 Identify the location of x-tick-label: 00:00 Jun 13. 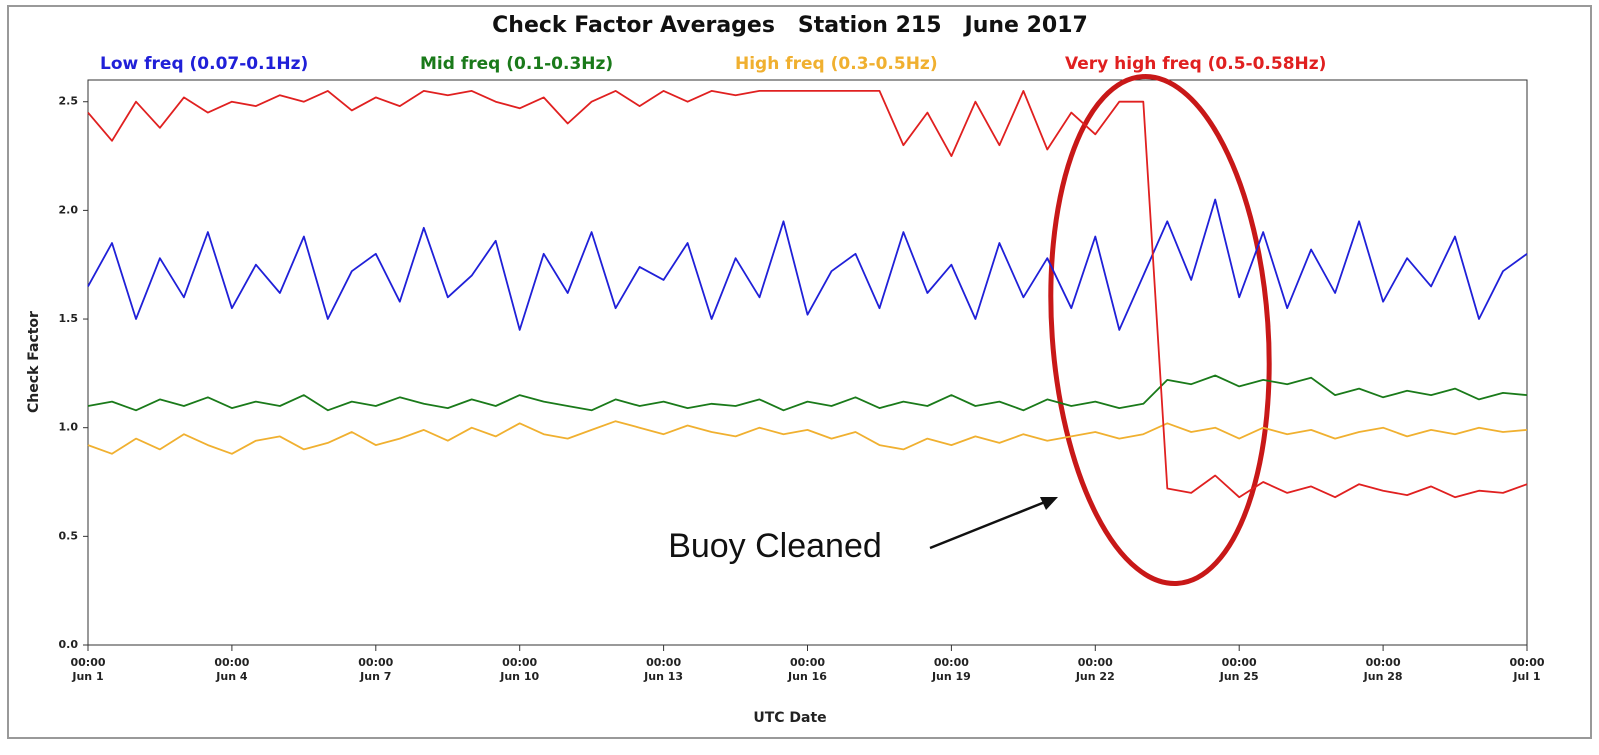
(664, 669).